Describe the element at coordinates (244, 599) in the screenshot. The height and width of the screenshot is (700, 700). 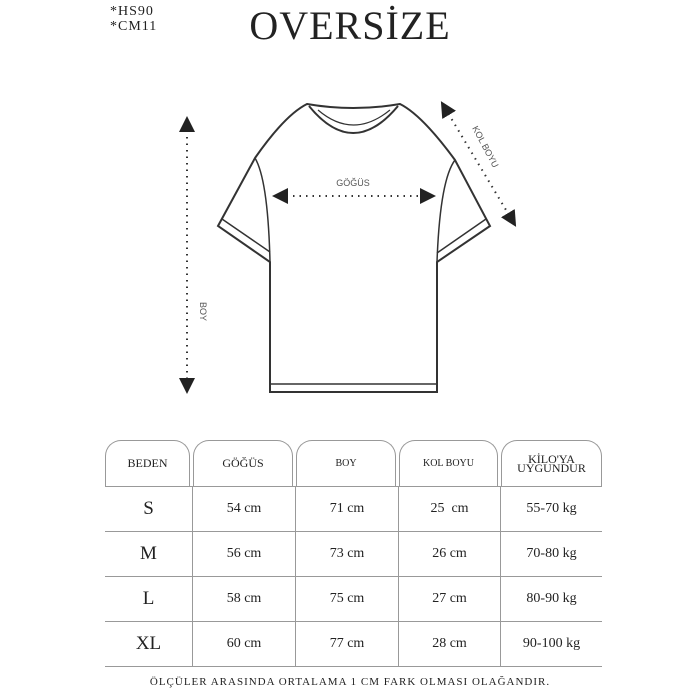
I see `value-cell: 58 cm` at that location.